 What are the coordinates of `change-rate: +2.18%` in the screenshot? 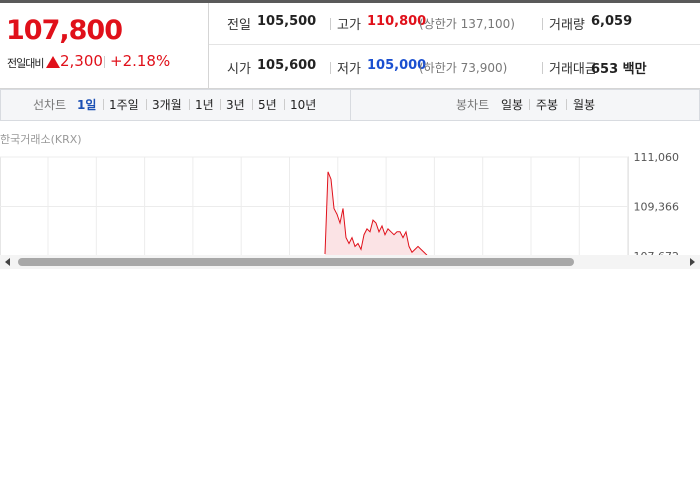 It's located at (140, 61).